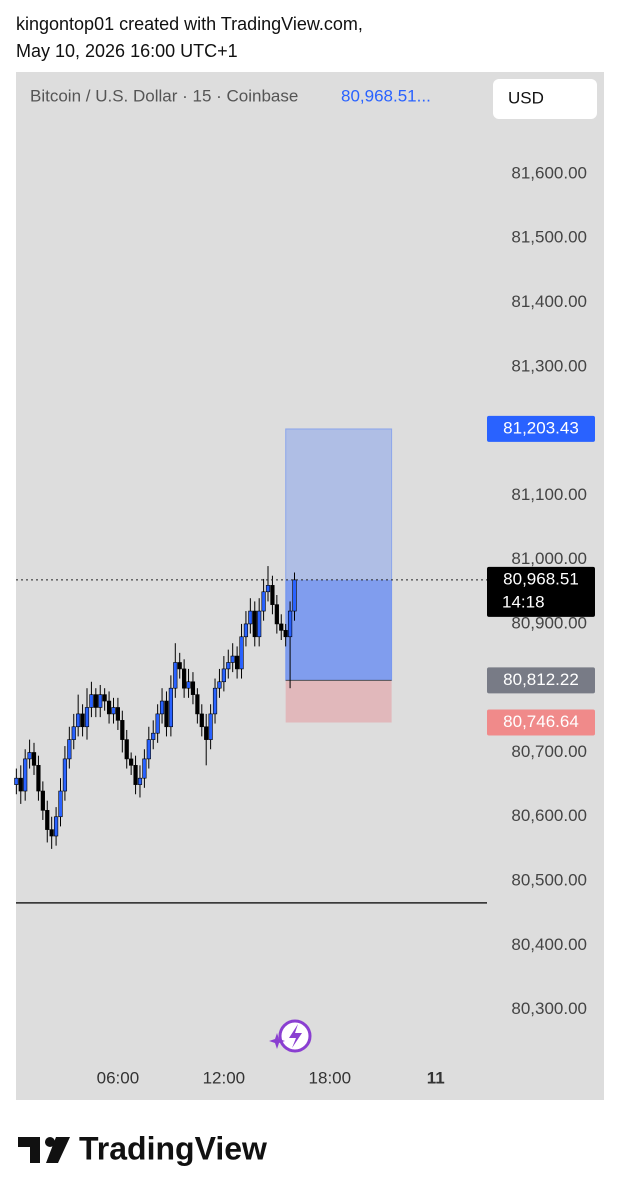 This screenshot has width=620, height=1204. Describe the element at coordinates (549, 622) in the screenshot. I see `y-tick-label: 80,900.00` at that location.